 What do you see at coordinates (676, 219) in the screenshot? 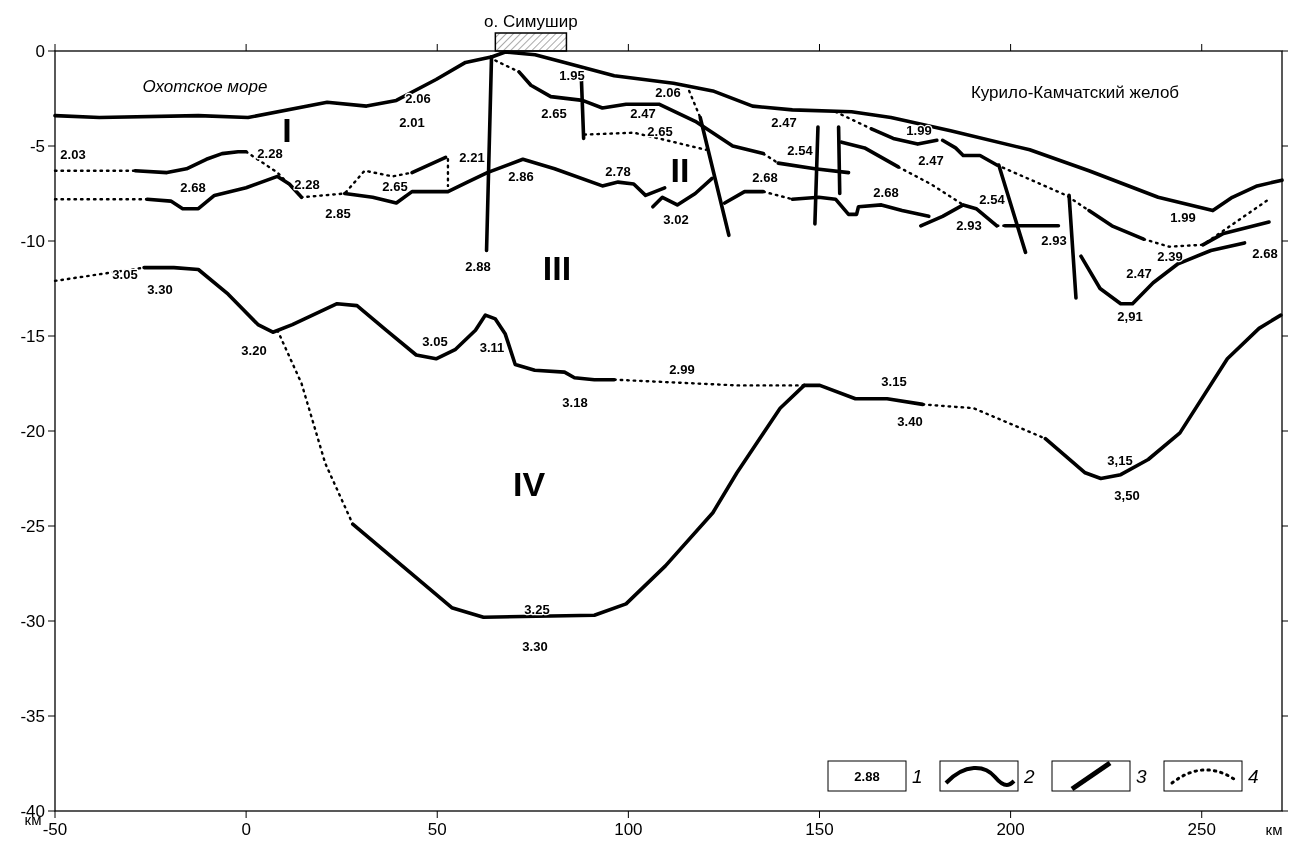
I see `annotation: 3.02` at bounding box center [676, 219].